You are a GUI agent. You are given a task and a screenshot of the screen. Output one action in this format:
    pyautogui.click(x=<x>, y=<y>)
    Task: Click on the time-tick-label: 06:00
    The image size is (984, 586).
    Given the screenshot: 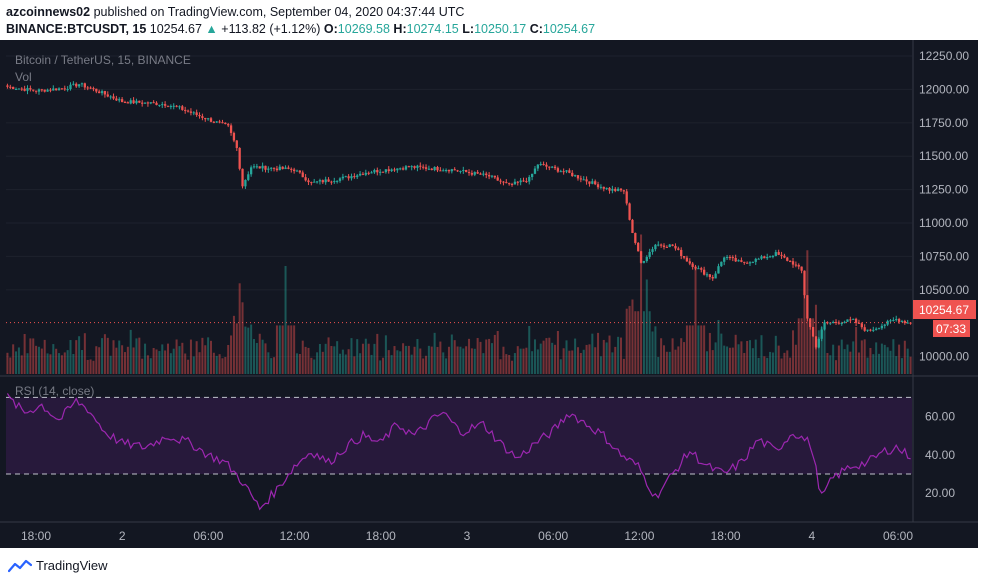 What is the action you would take?
    pyautogui.click(x=208, y=536)
    